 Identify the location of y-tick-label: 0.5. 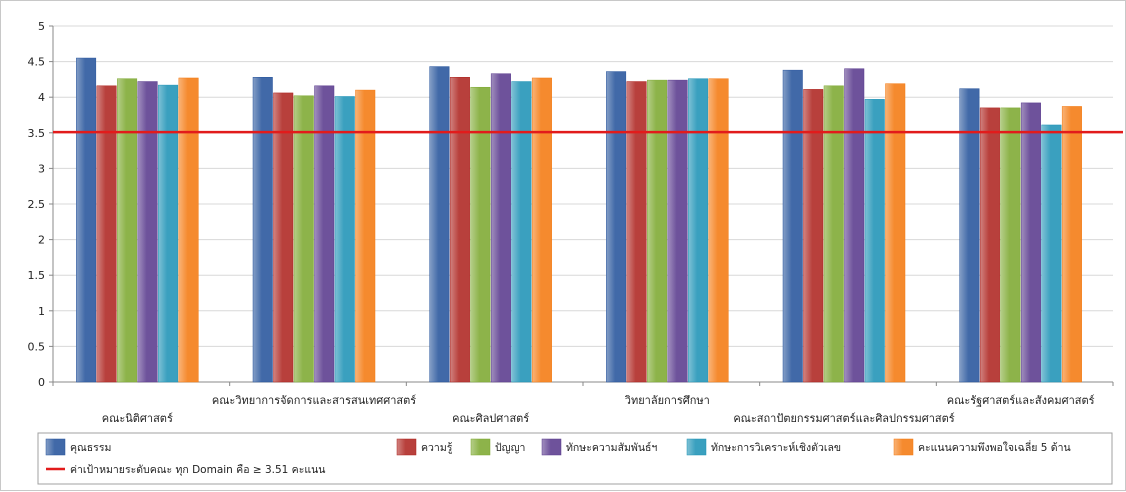
(37, 346).